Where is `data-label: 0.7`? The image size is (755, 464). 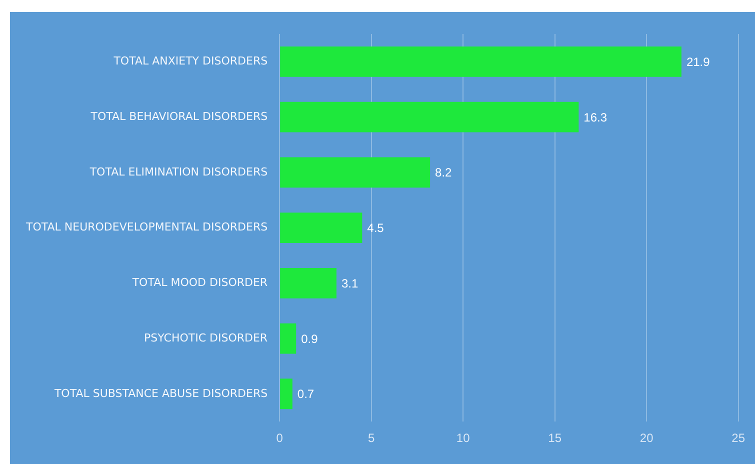 data-label: 0.7 is located at coordinates (305, 394).